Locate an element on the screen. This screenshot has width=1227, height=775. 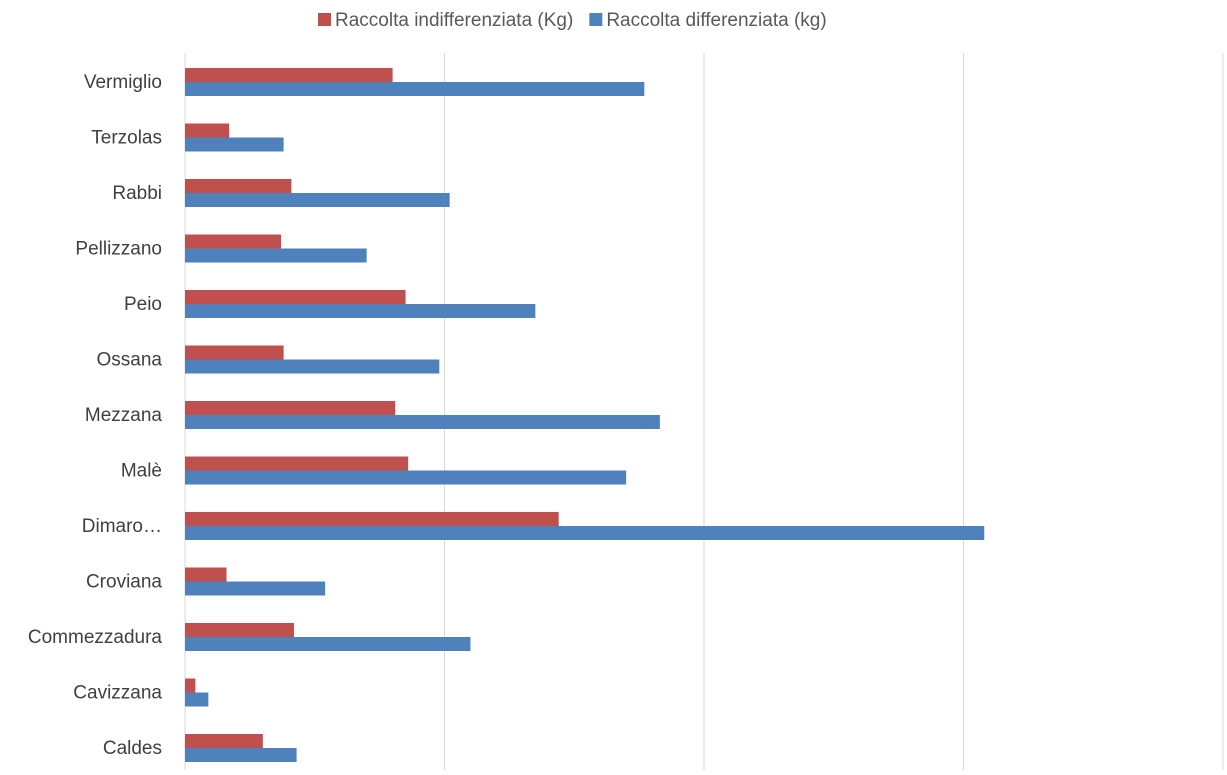
bar-terzolas-indifferenziata is located at coordinates (207, 130).